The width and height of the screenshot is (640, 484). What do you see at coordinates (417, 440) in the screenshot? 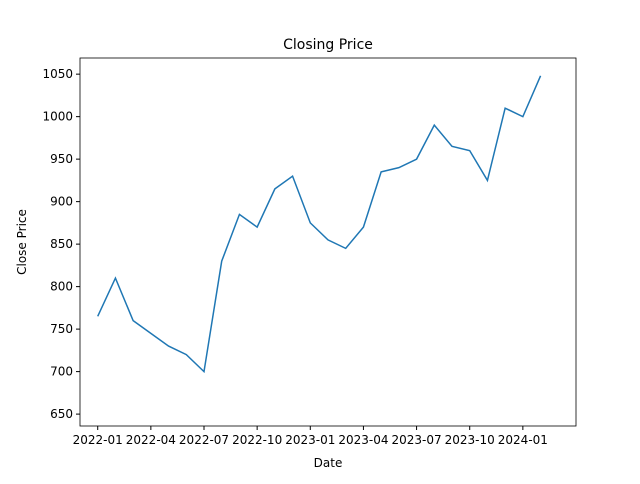
I see `x-tick-label: 2023-07` at bounding box center [417, 440].